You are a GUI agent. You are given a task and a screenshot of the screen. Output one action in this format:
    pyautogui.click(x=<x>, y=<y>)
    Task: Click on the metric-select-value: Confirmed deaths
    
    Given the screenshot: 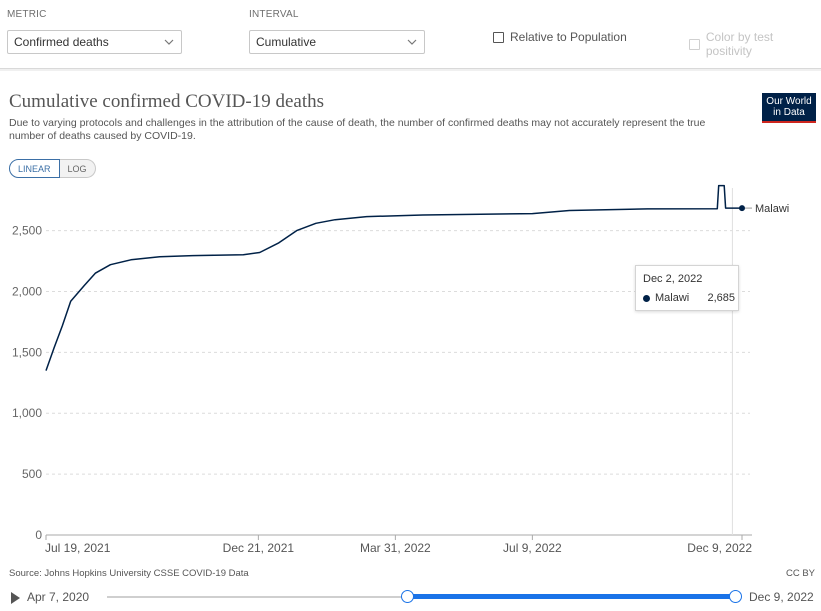 What is the action you would take?
    pyautogui.click(x=61, y=42)
    